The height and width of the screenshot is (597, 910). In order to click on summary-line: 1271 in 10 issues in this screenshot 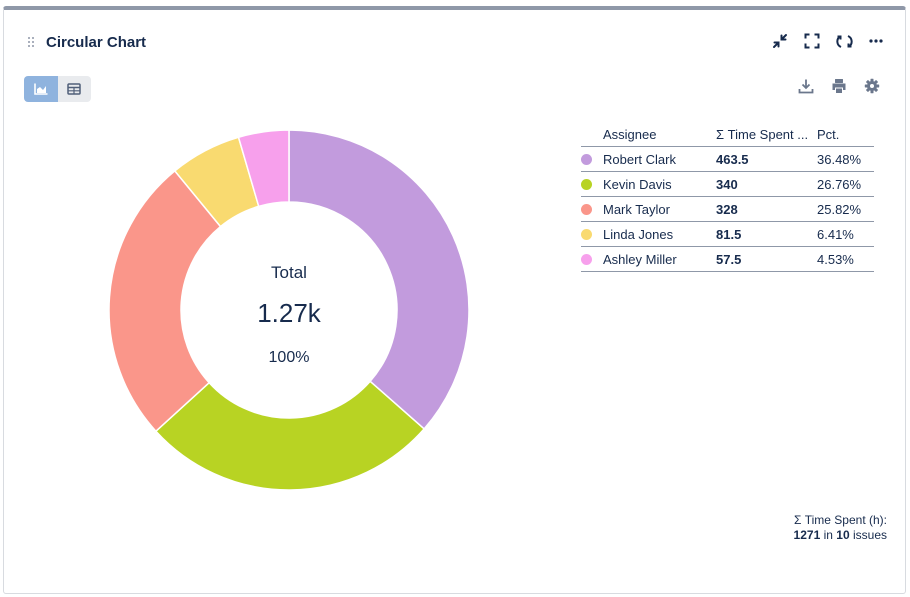, I will do `click(840, 535)`.